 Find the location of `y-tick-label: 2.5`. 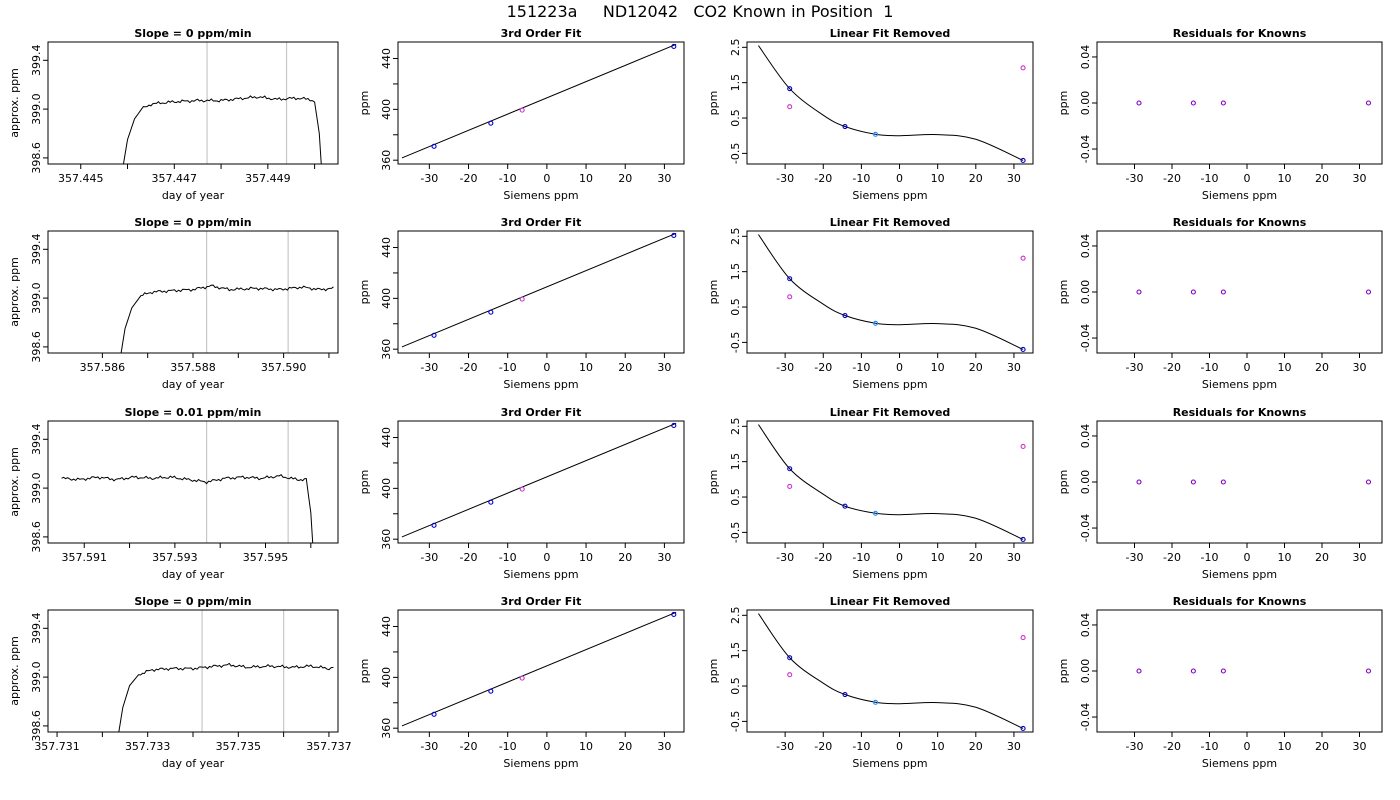

y-tick-label: 2.5 is located at coordinates (735, 237).